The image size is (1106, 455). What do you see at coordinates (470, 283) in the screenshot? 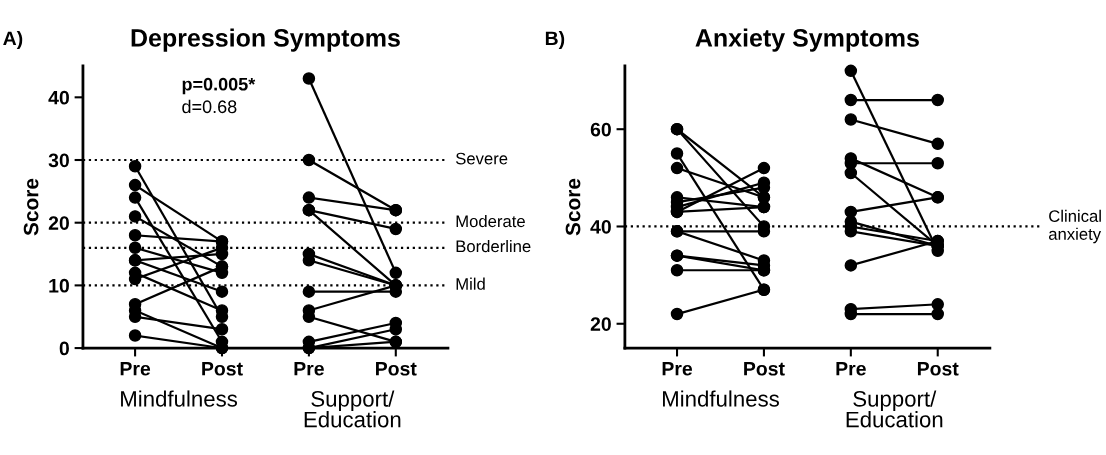
I see `ref-line-label: Mild` at bounding box center [470, 283].